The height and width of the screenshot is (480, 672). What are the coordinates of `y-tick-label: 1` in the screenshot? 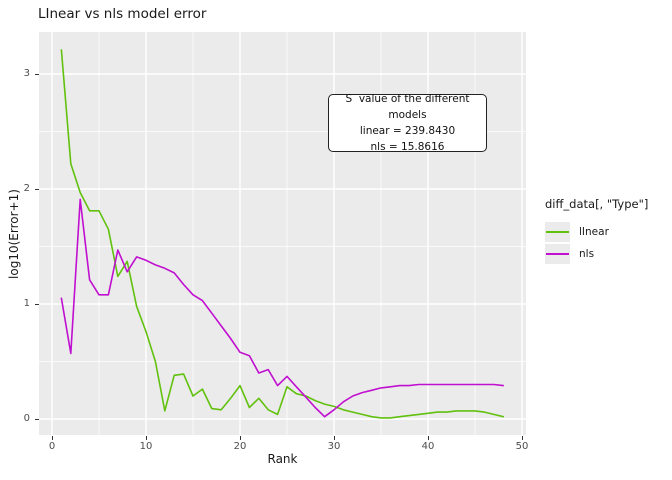 It's located at (26, 303).